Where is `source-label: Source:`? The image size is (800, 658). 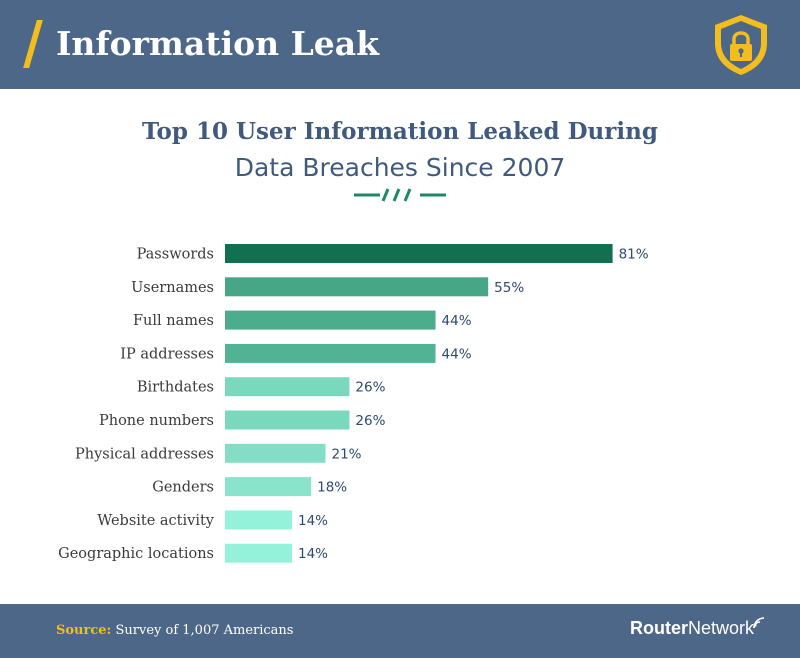
source-label: Source: is located at coordinates (84, 630).